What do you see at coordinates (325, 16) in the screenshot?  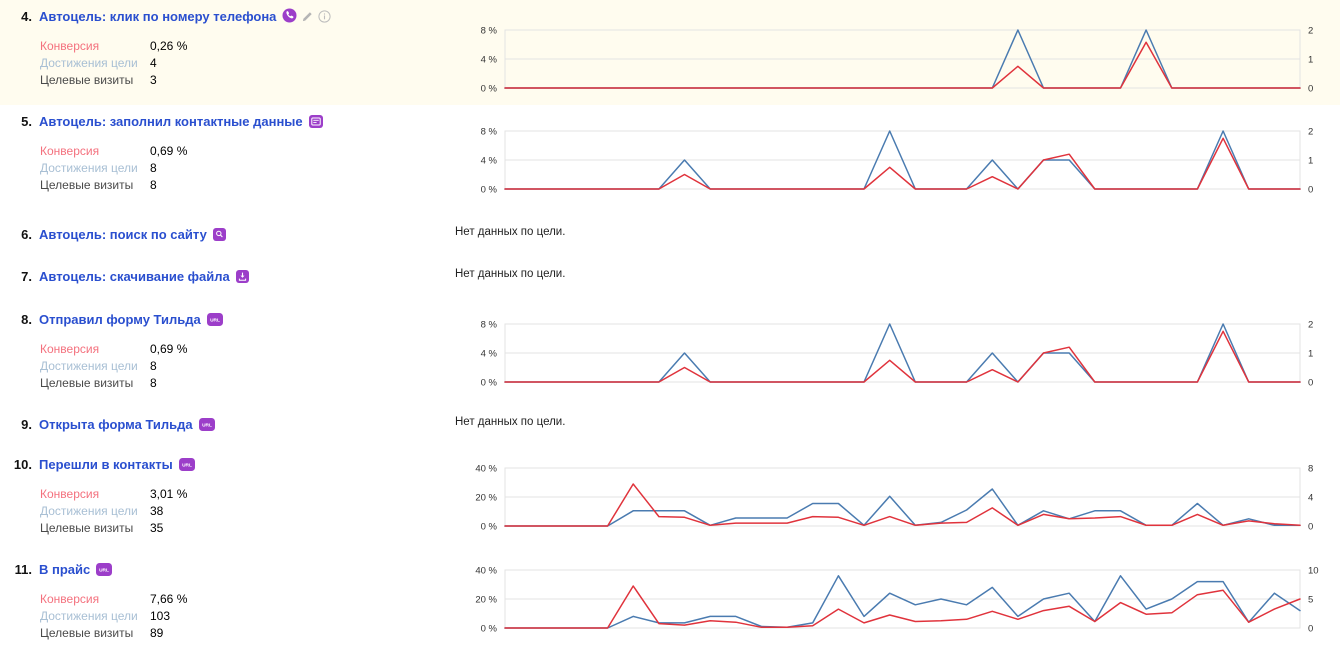 I see `info-icon` at bounding box center [325, 16].